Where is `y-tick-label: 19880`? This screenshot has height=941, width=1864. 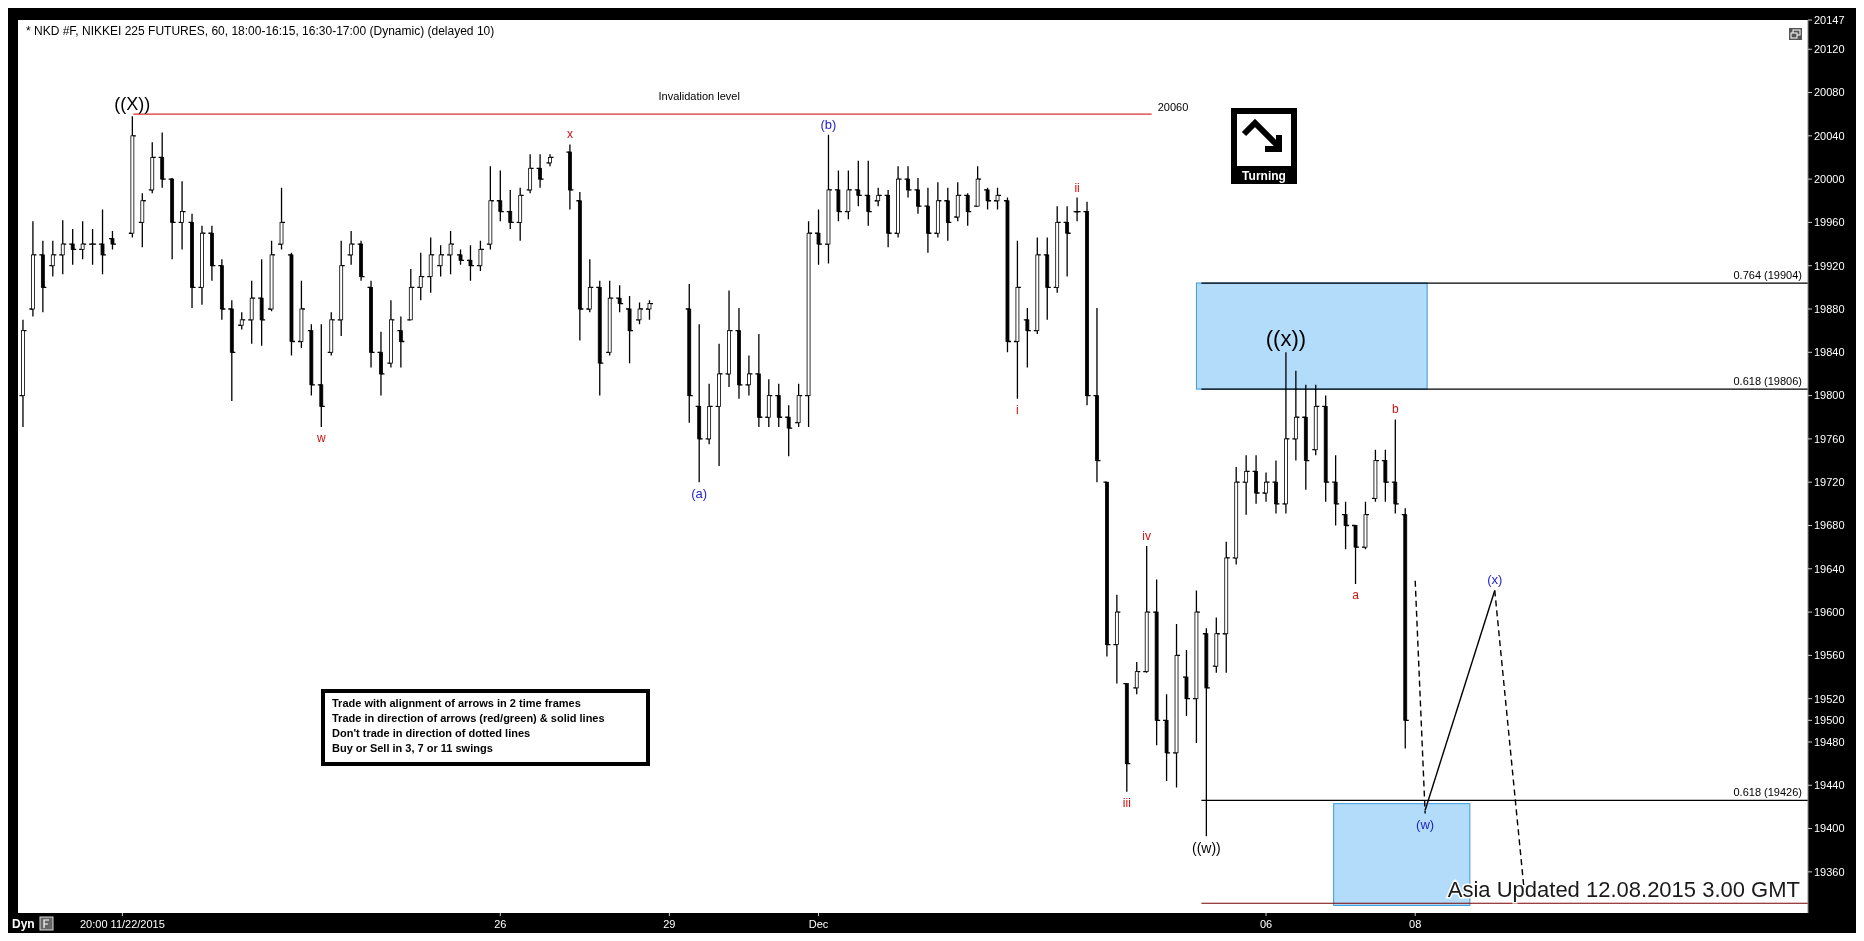
y-tick-label: 19880 is located at coordinates (1829, 308).